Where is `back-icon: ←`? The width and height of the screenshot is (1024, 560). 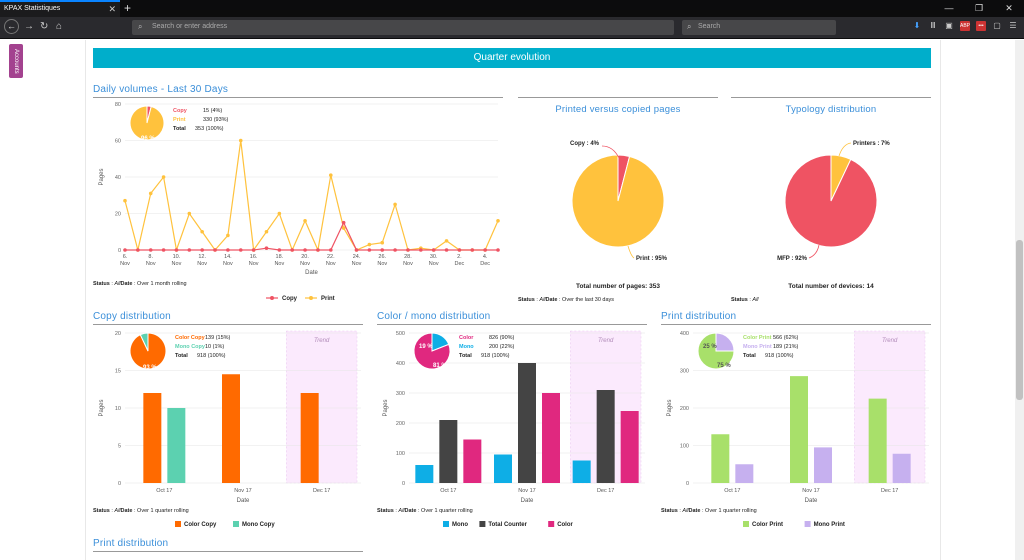
back-icon: ← is located at coordinates (11, 26).